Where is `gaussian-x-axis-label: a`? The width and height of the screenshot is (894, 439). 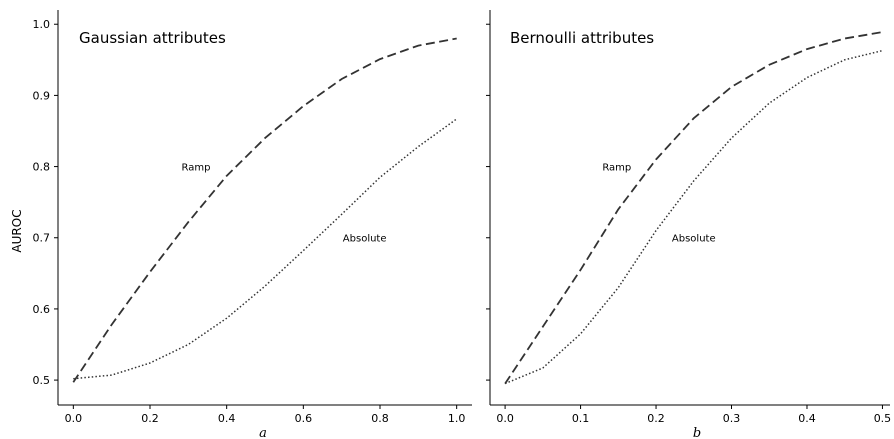
gaussian-x-axis-label: a is located at coordinates (263, 432).